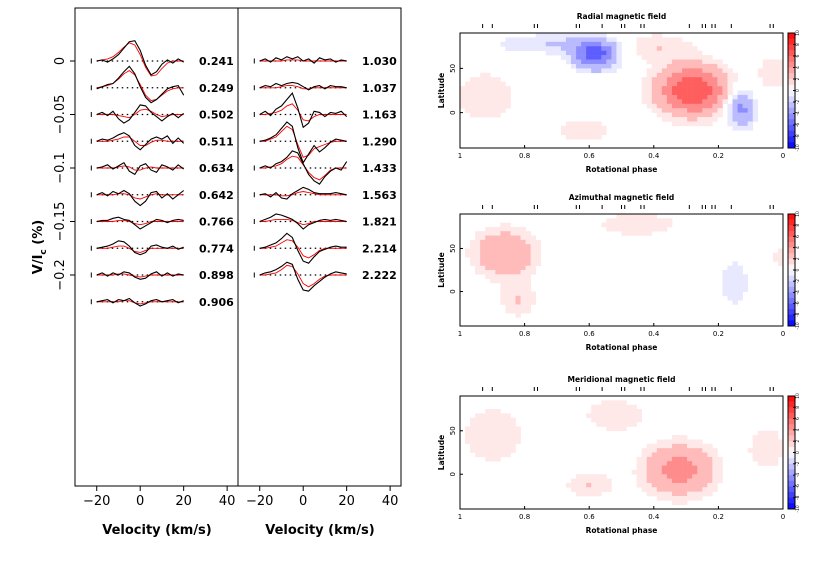  Describe the element at coordinates (624, 266) in the screenshot. I see `map-field-cells` at that location.